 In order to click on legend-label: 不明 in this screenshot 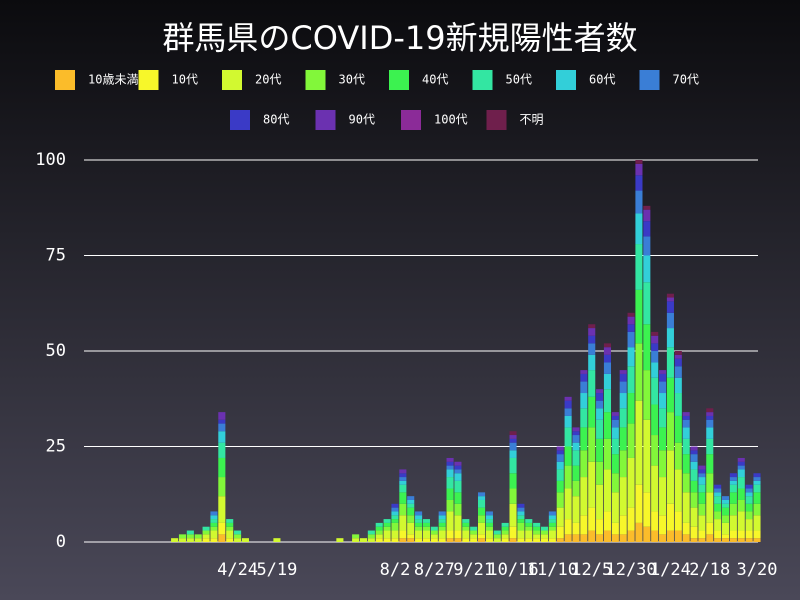, I will do `click(532, 120)`.